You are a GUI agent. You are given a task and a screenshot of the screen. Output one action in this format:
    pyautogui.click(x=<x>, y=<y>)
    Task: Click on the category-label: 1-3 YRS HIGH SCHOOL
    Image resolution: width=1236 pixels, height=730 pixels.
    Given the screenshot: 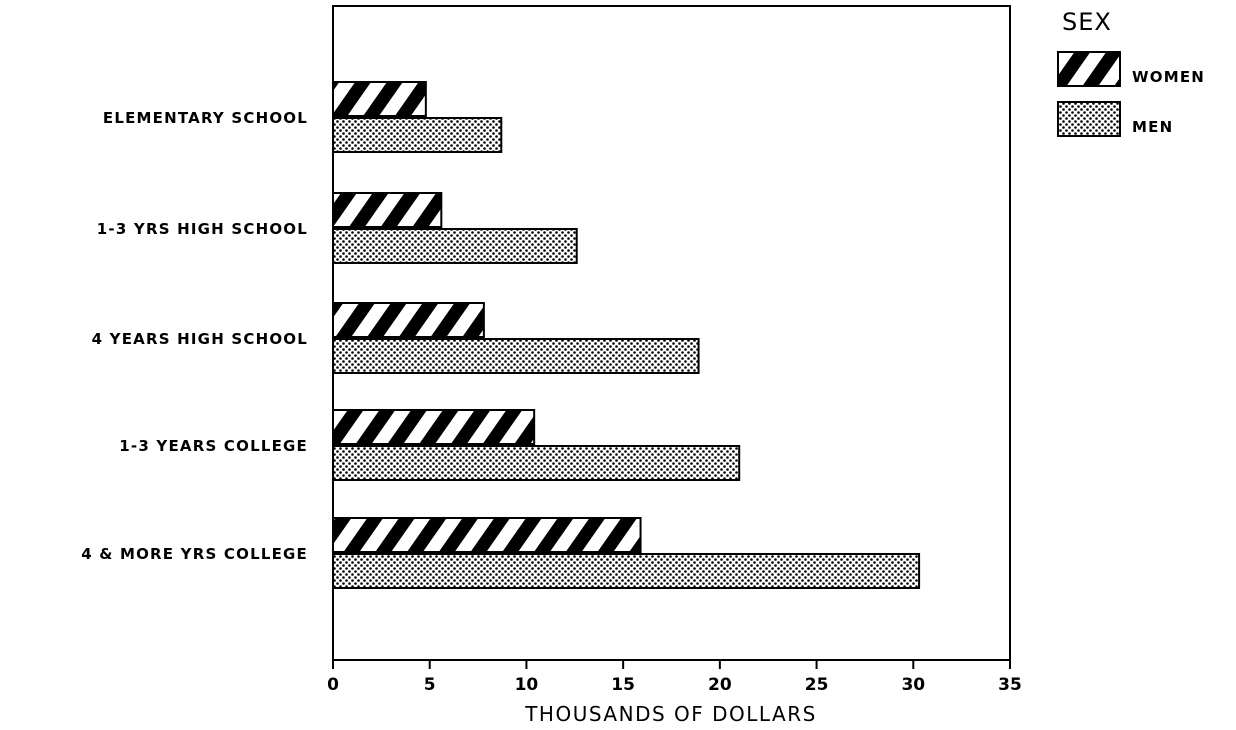 What is the action you would take?
    pyautogui.click(x=202, y=229)
    